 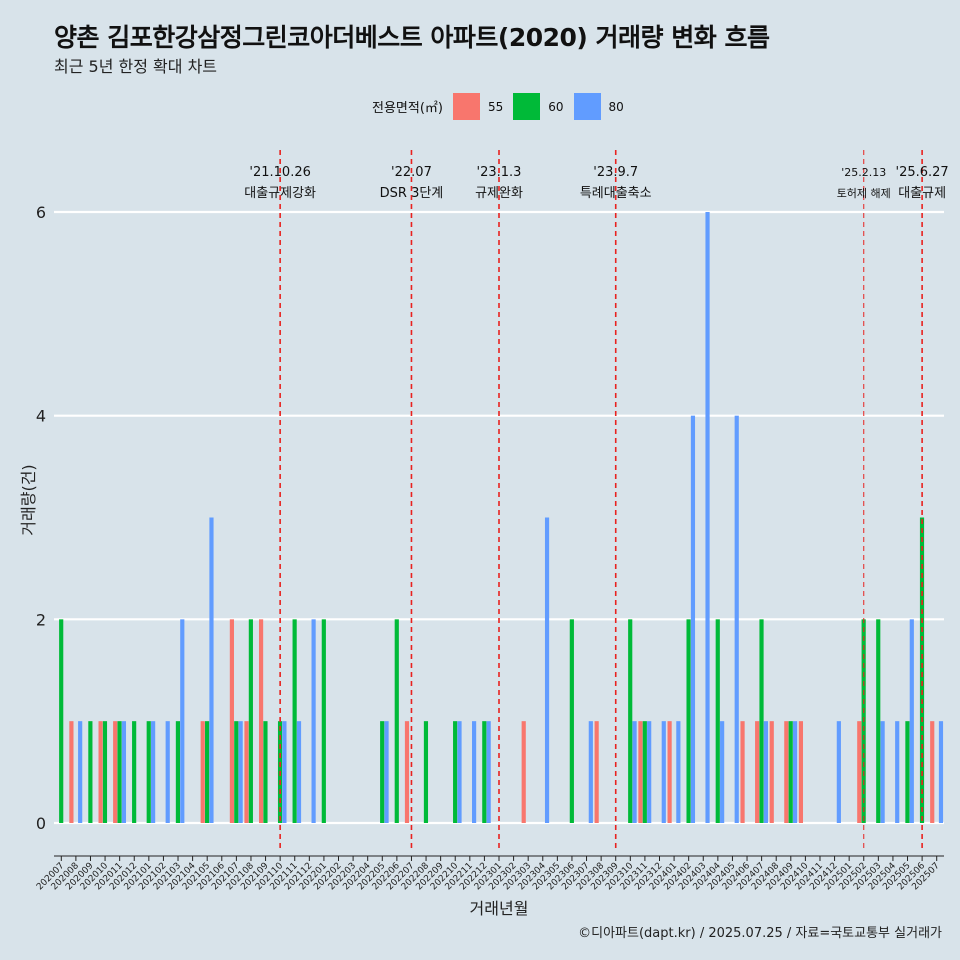 I want to click on event-label: 토허제 해제, so click(x=864, y=193).